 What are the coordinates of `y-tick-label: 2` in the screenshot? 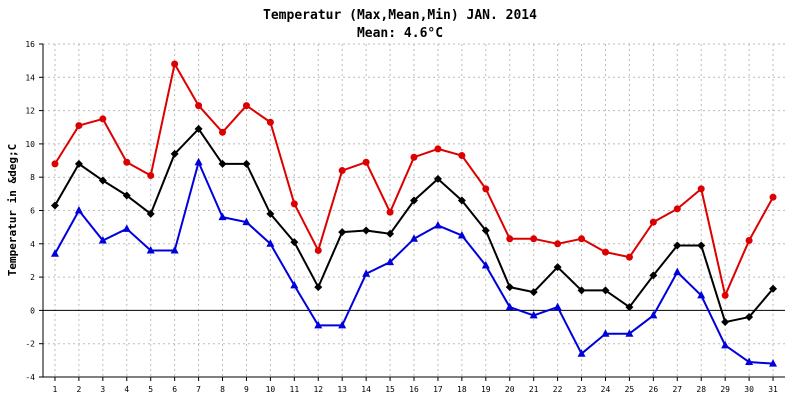 It's located at (32, 277).